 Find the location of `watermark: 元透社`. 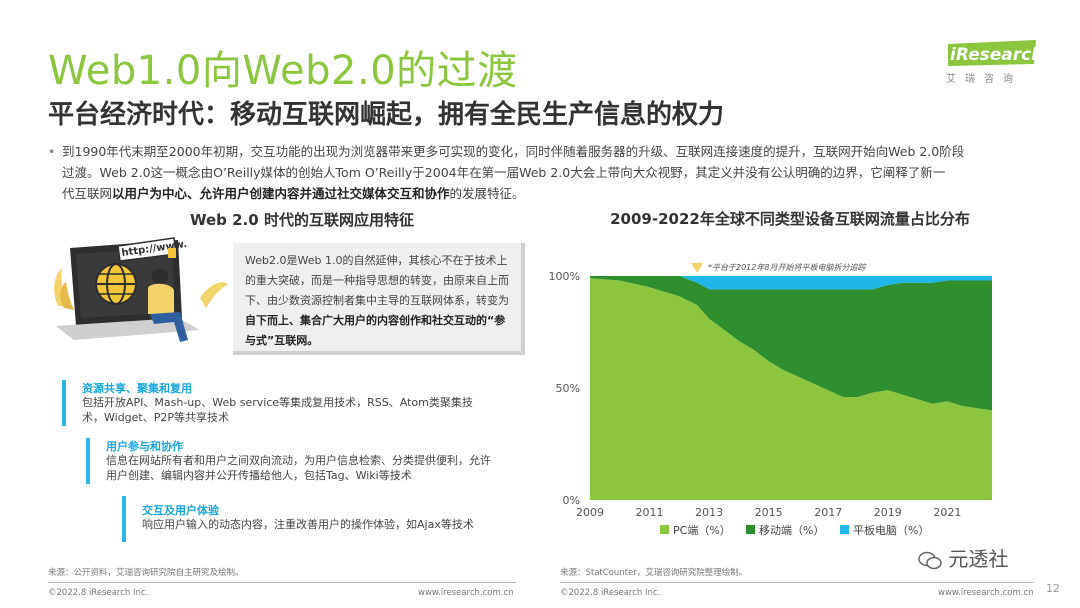

watermark: 元透社 is located at coordinates (963, 557).